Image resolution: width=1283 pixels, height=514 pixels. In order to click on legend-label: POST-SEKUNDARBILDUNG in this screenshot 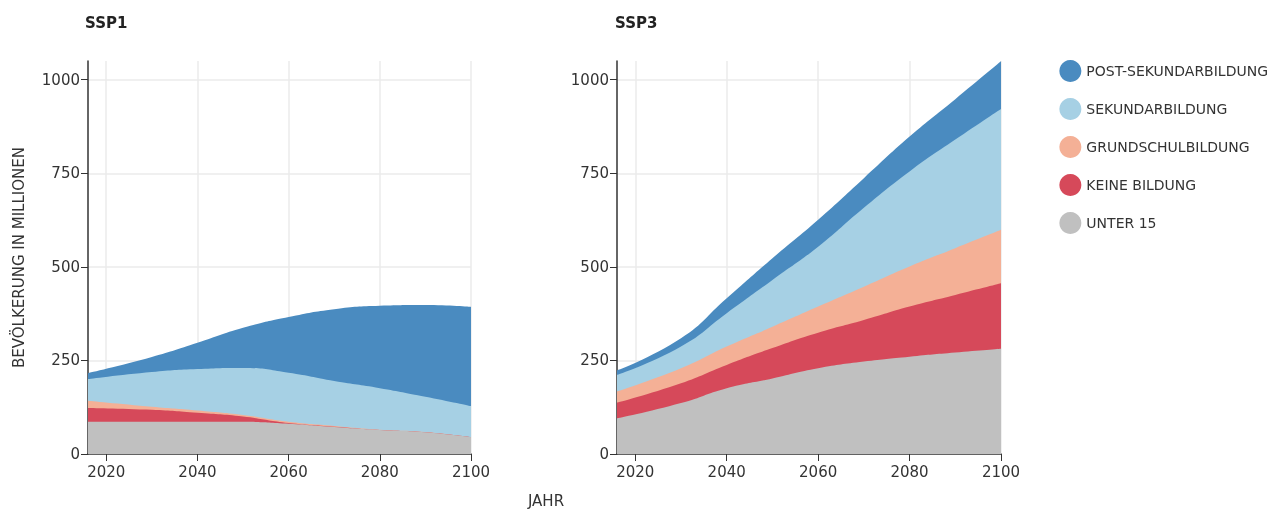, I will do `click(1177, 71)`.